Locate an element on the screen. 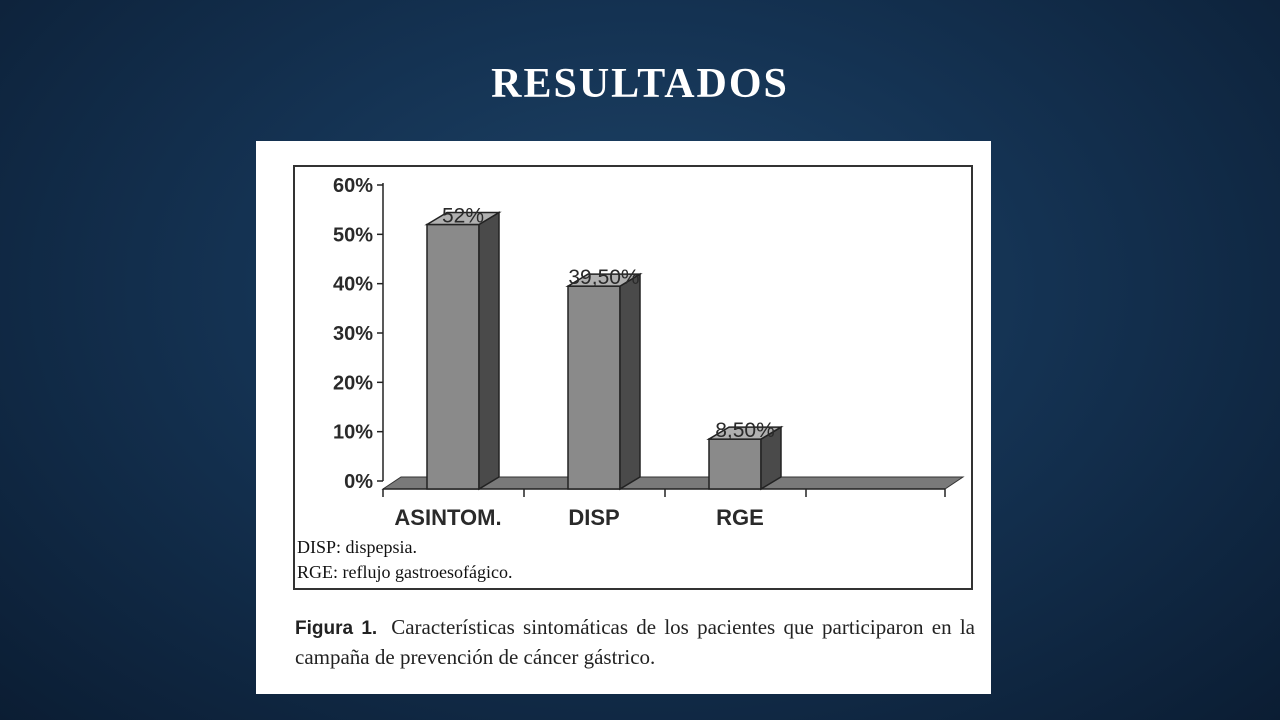 Image resolution: width=1280 pixels, height=720 pixels. x-category-label: RGE is located at coordinates (740, 517).